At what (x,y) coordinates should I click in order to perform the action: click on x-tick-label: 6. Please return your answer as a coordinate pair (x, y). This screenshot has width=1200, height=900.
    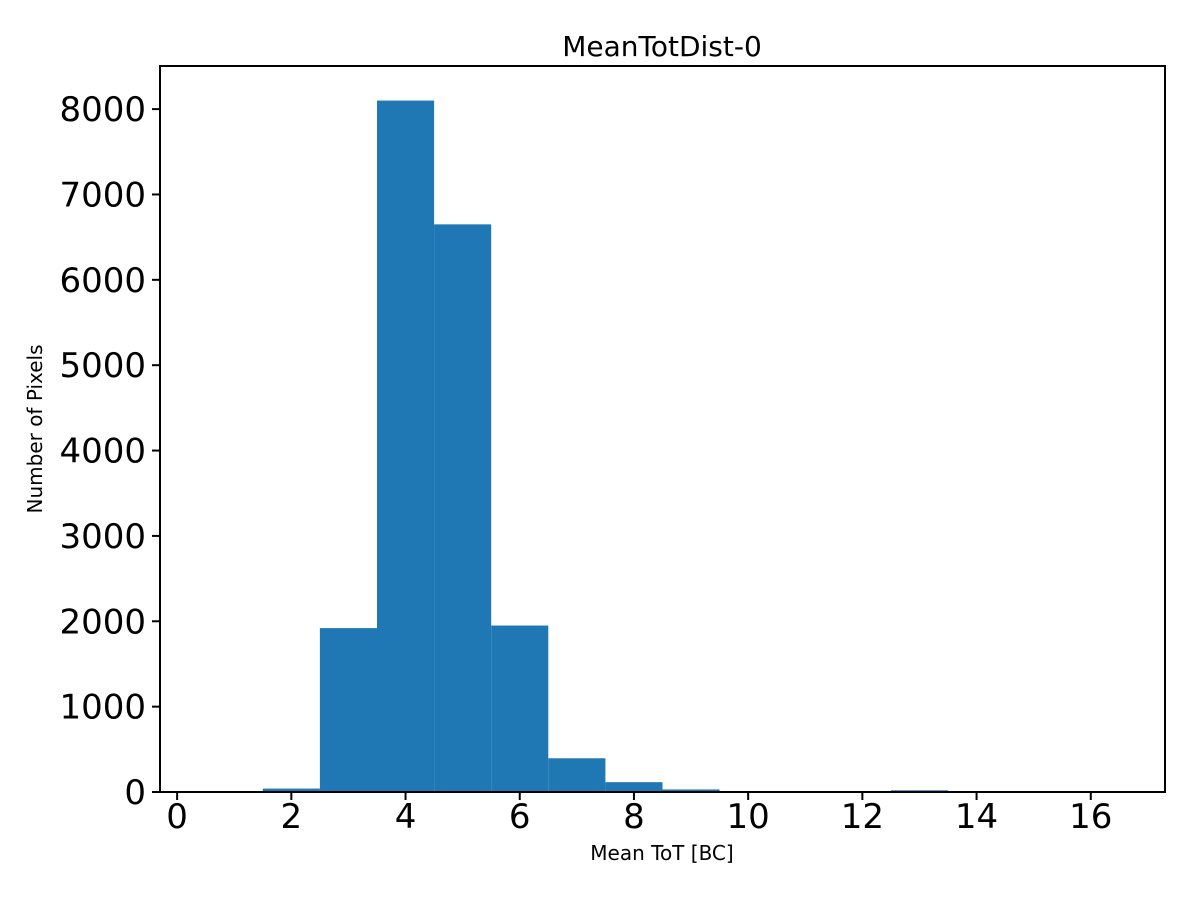
    Looking at the image, I should click on (520, 817).